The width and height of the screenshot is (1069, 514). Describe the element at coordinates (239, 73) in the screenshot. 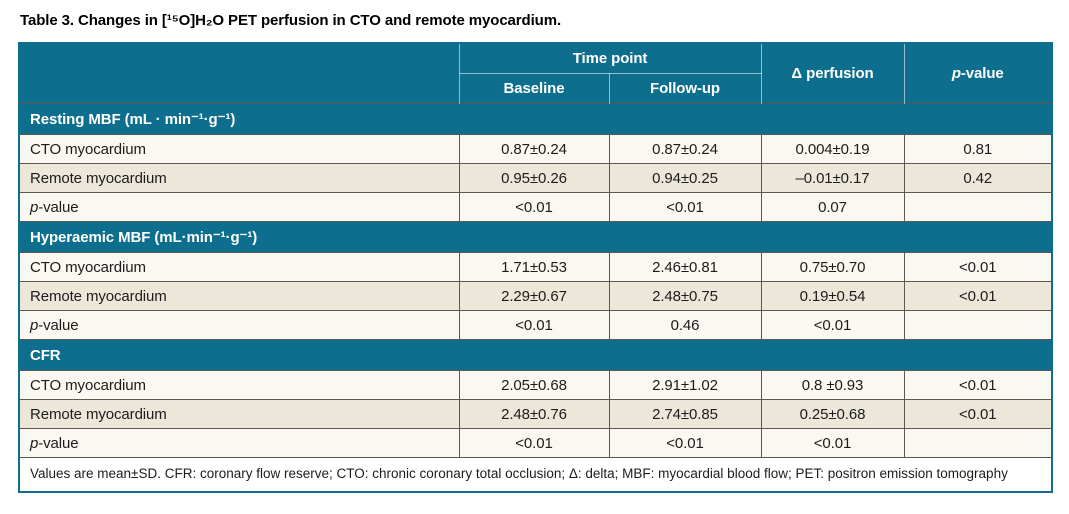

I see `header-corner-cell` at that location.